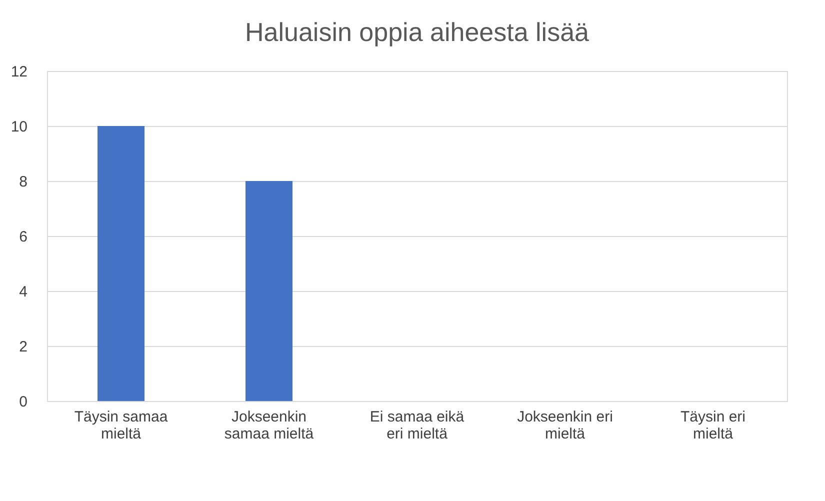 The width and height of the screenshot is (825, 501). Describe the element at coordinates (417, 425) in the screenshot. I see `x-tick-label: Ei samaa eikä eri mieltä` at that location.